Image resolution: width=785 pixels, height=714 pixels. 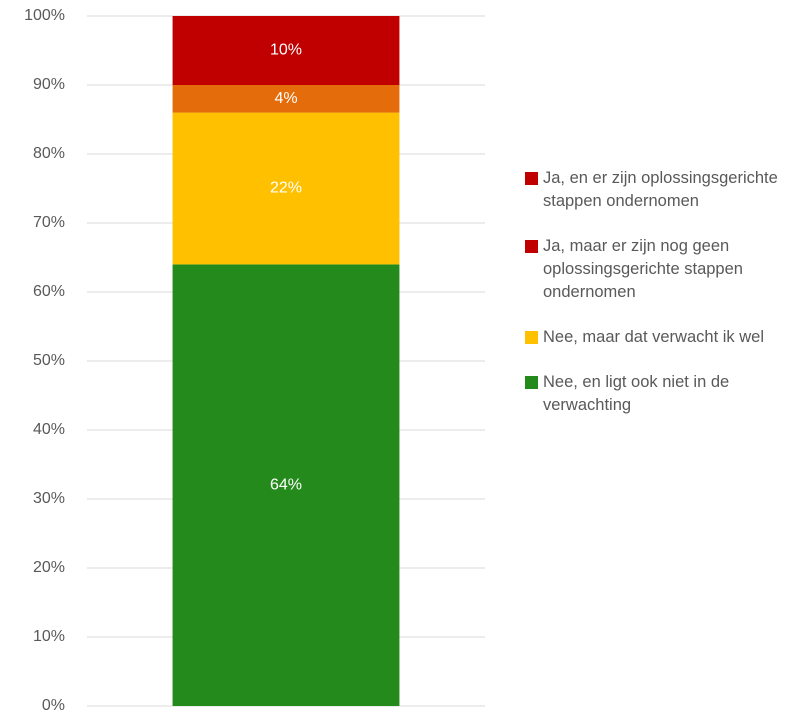 I want to click on legend-label: Nee, maar dat verwacht ik wel, so click(x=654, y=337).